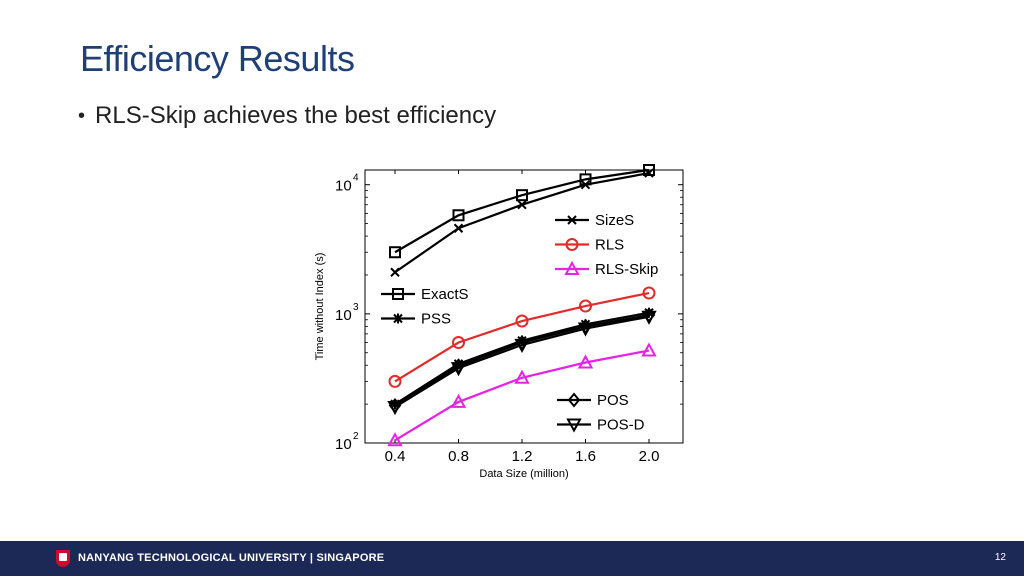 The height and width of the screenshot is (576, 1024). What do you see at coordinates (572, 244) in the screenshot?
I see `legend-marker-rls` at bounding box center [572, 244].